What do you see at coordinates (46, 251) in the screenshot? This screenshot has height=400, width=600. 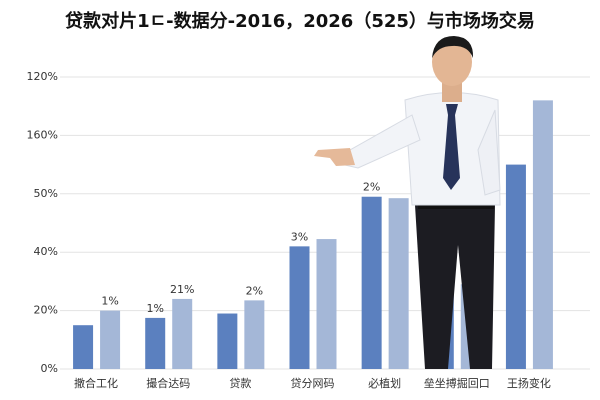 I see `y-tick-label: 40%` at bounding box center [46, 251].